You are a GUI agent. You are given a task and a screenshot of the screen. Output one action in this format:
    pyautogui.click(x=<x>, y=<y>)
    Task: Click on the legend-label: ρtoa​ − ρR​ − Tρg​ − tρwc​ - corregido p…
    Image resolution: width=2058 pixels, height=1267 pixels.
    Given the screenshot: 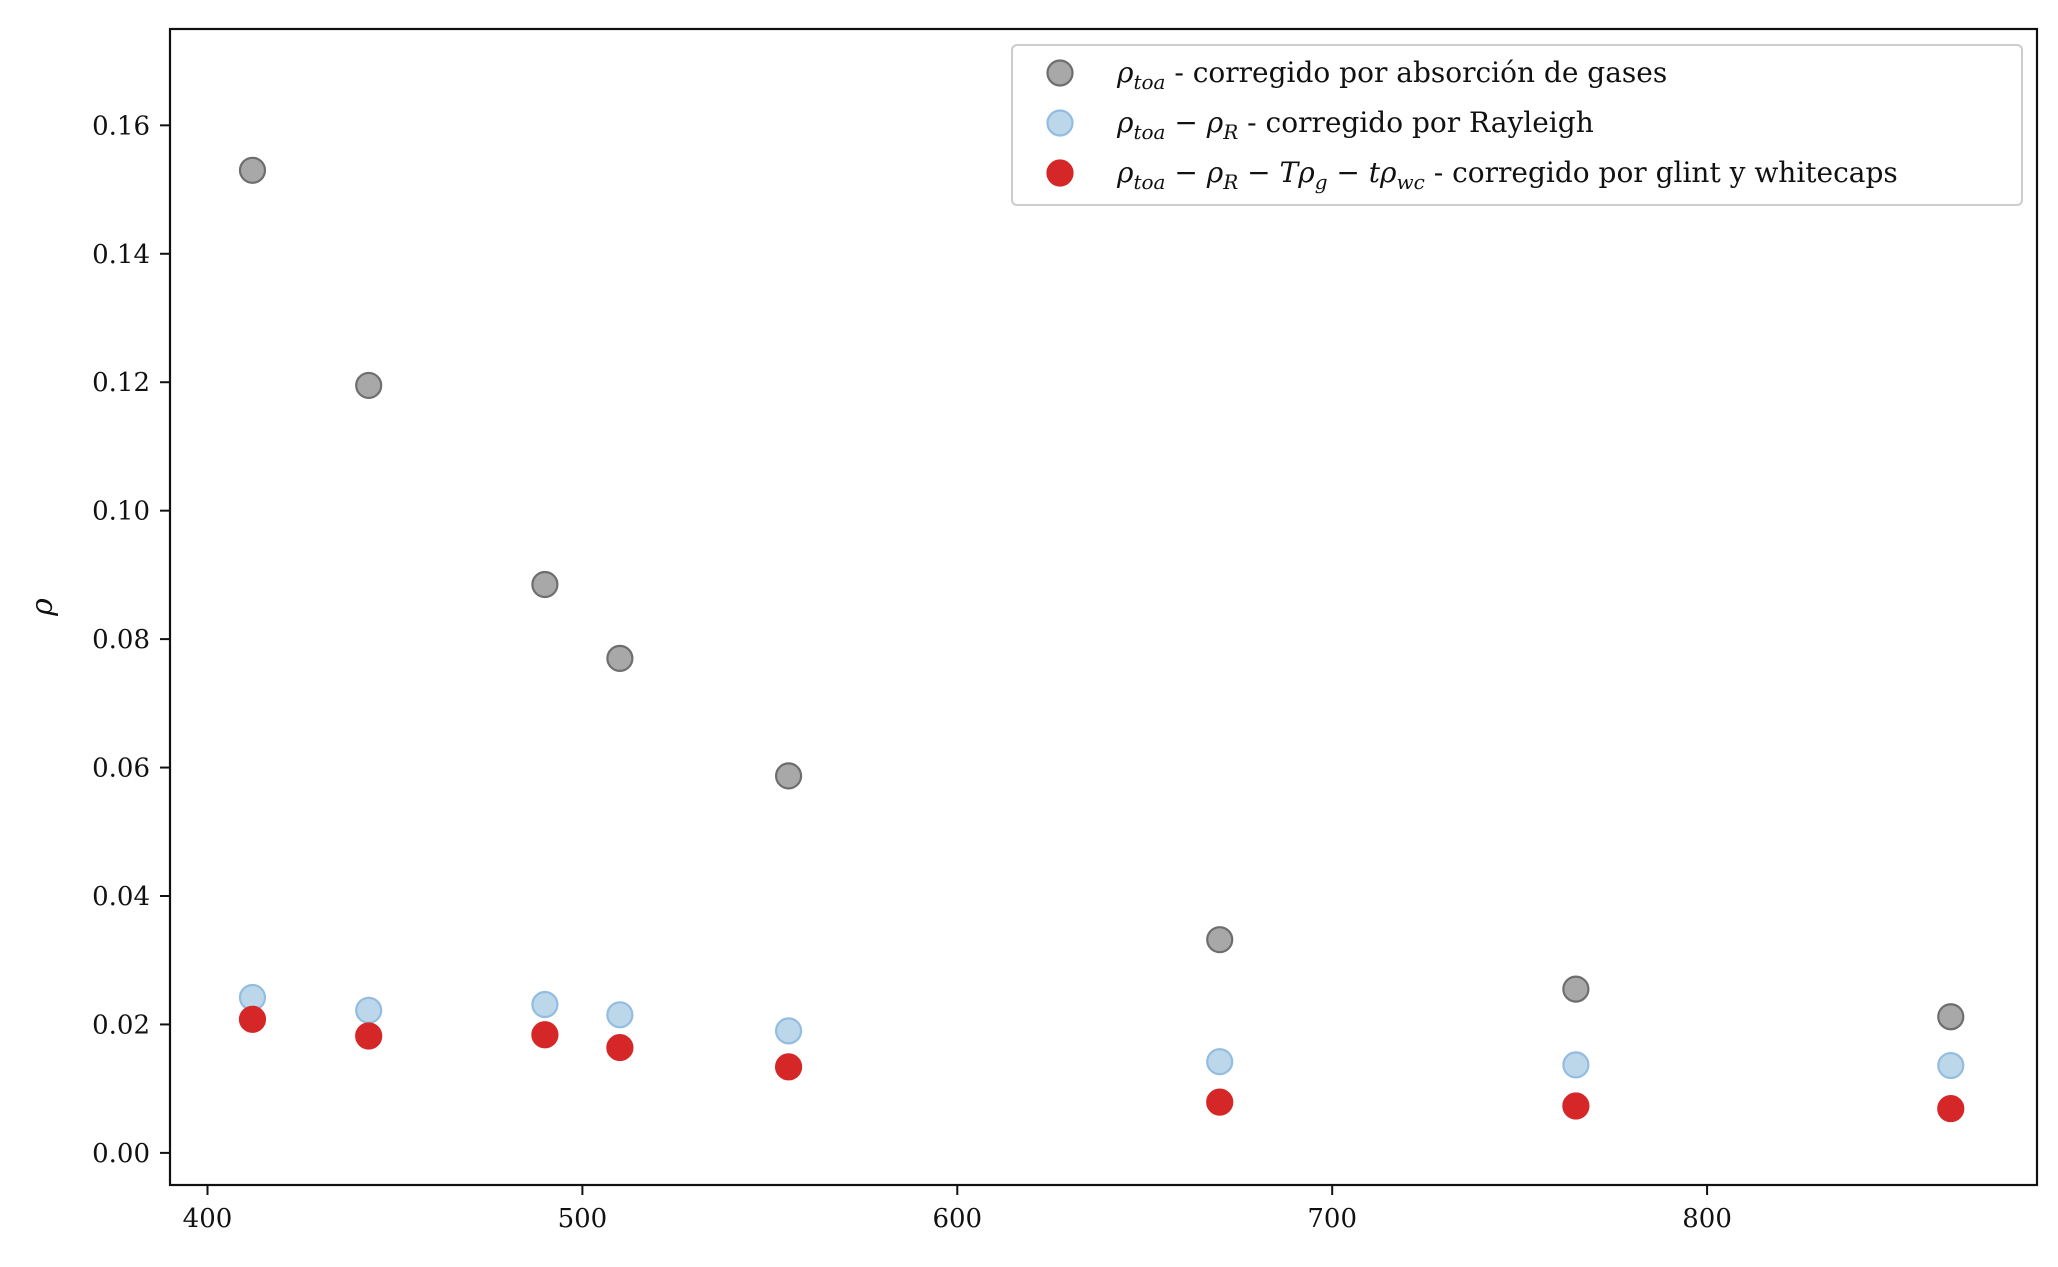 What is the action you would take?
    pyautogui.click(x=1507, y=175)
    